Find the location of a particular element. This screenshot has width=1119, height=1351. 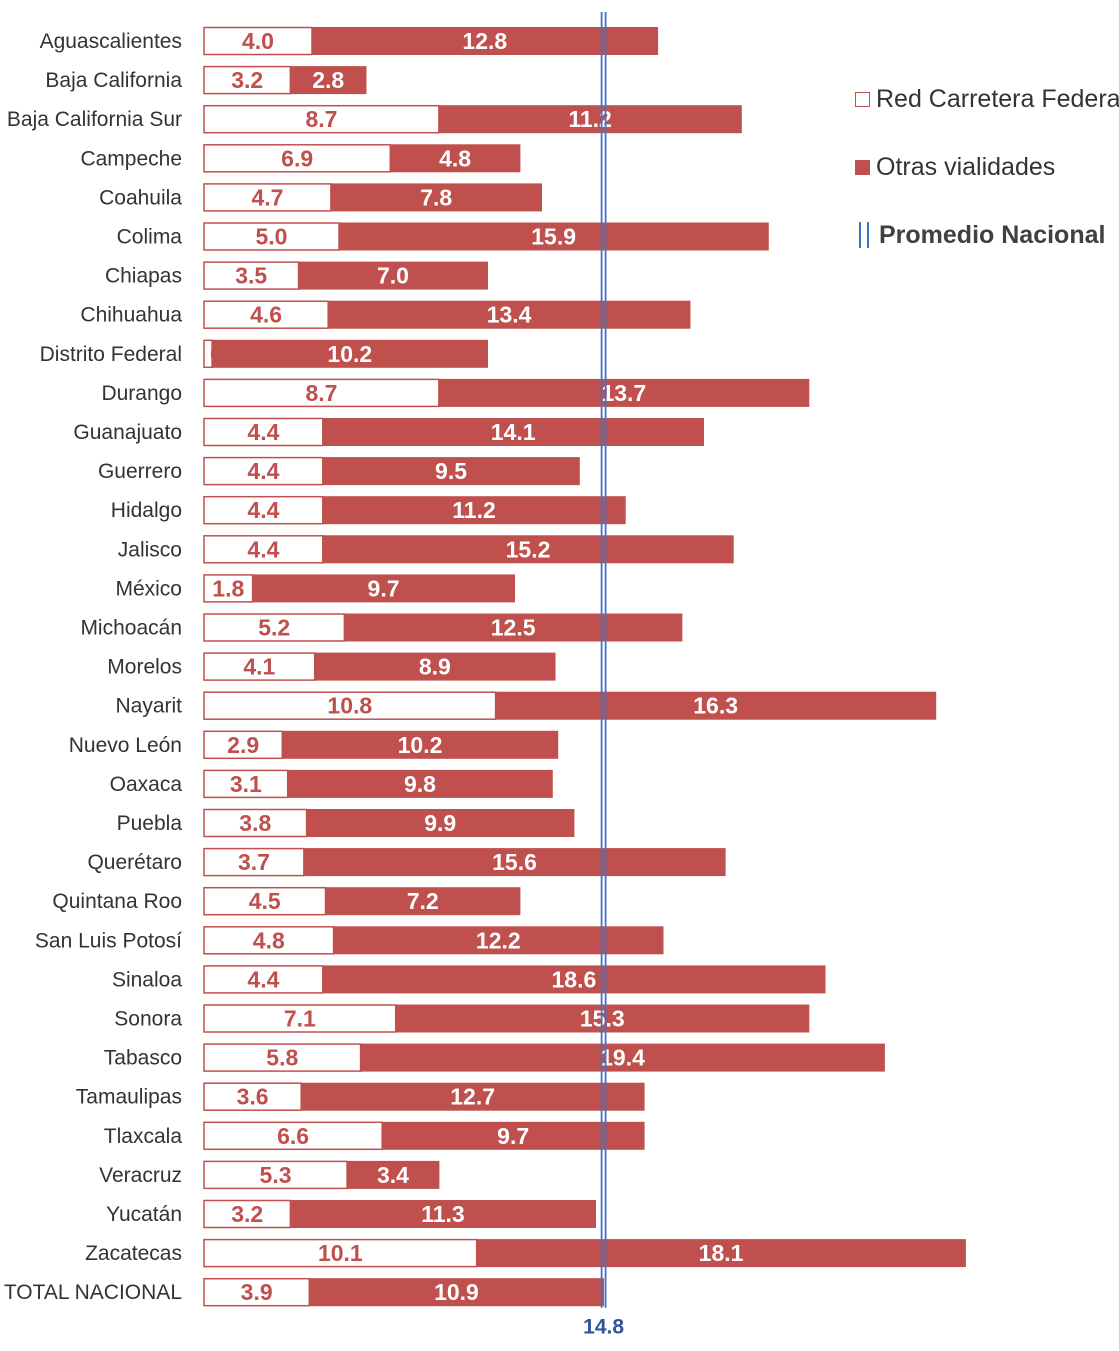

value-label-otras: 9.5 is located at coordinates (451, 471).